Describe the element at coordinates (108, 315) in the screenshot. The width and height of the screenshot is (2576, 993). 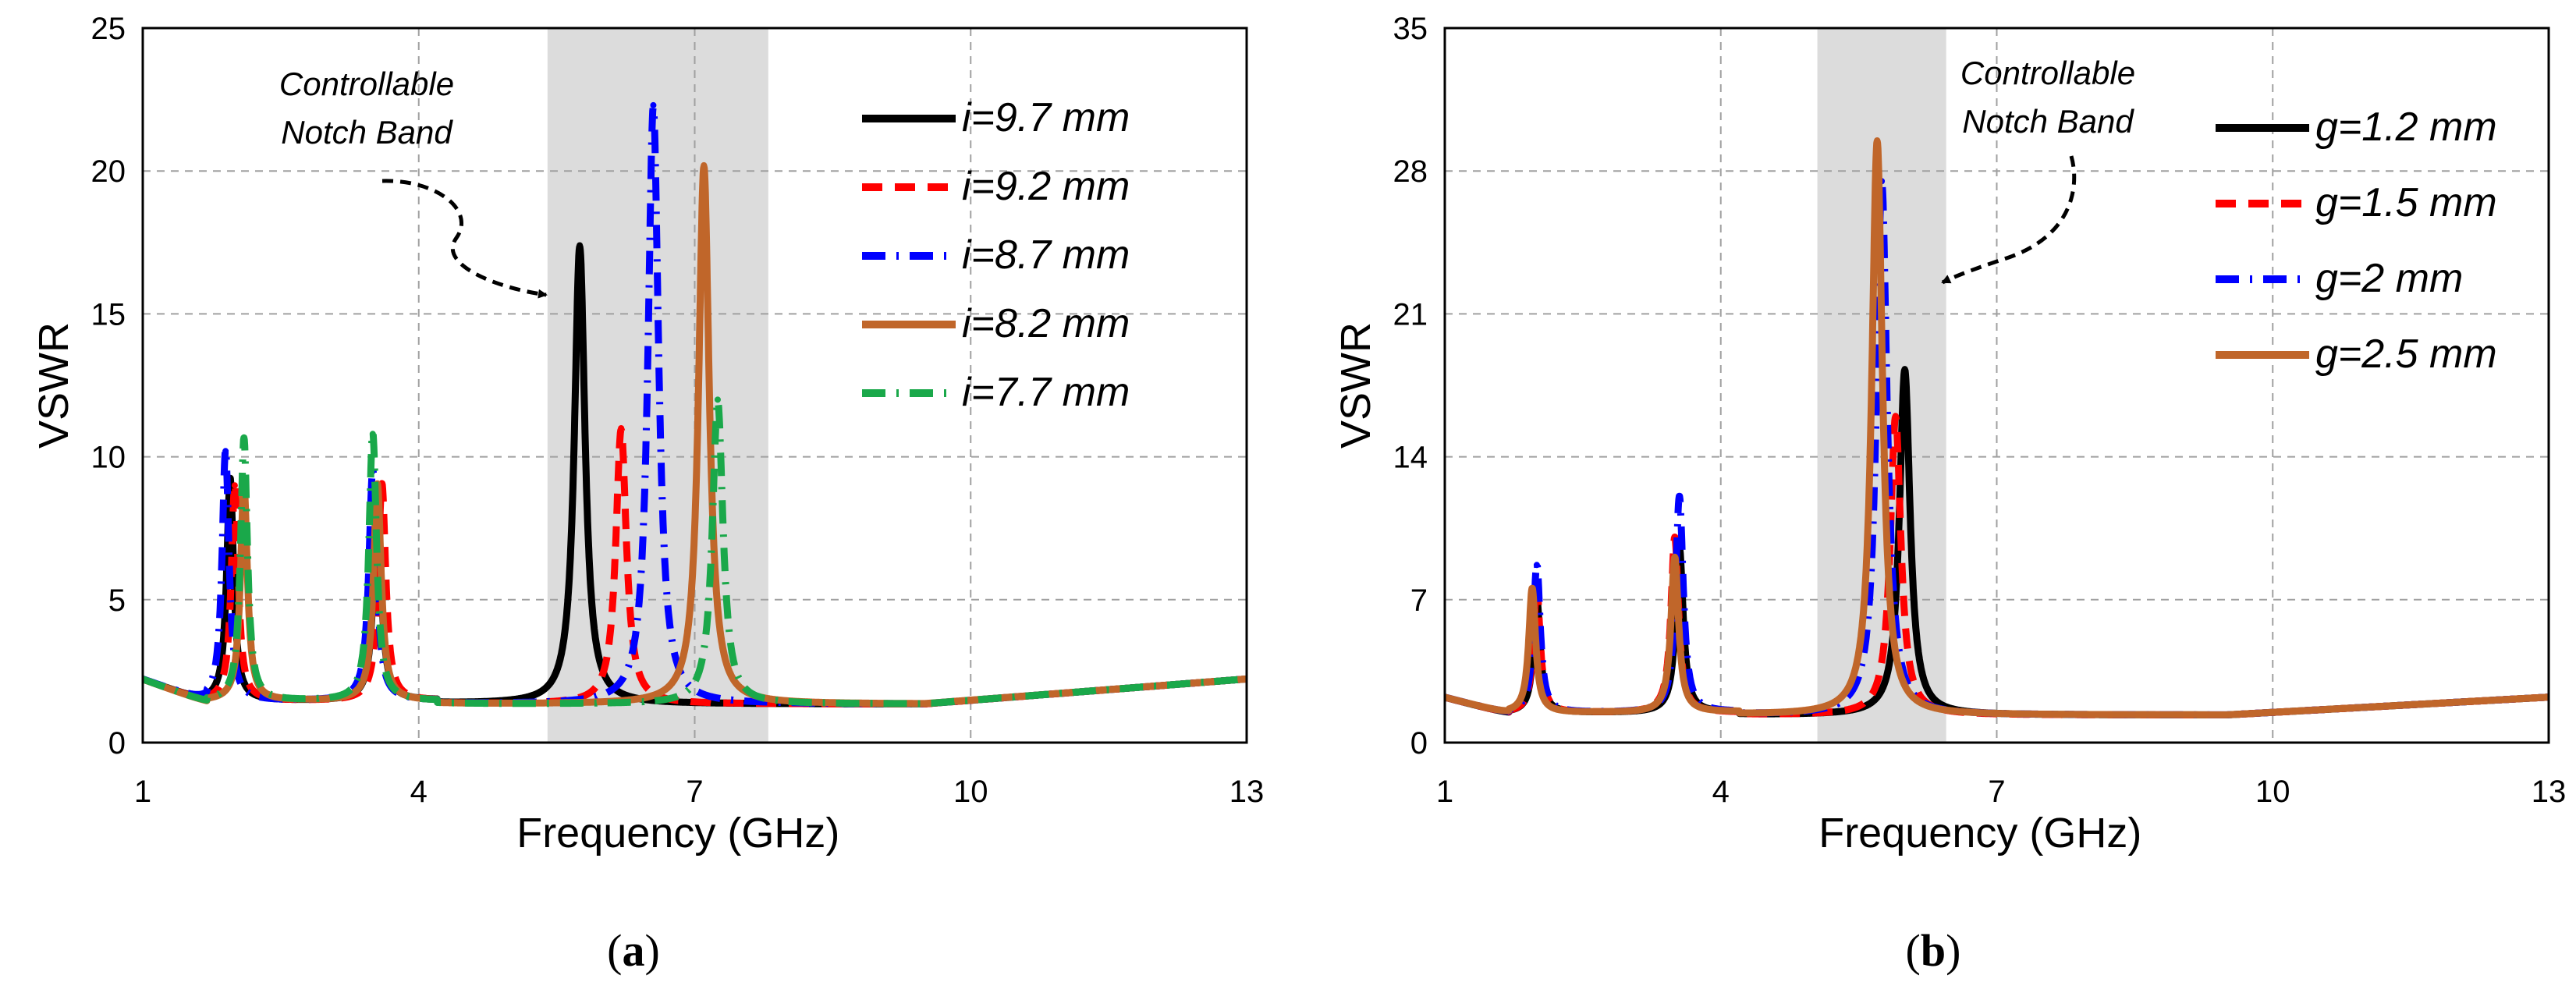
I see `y-tick-label: 15` at that location.